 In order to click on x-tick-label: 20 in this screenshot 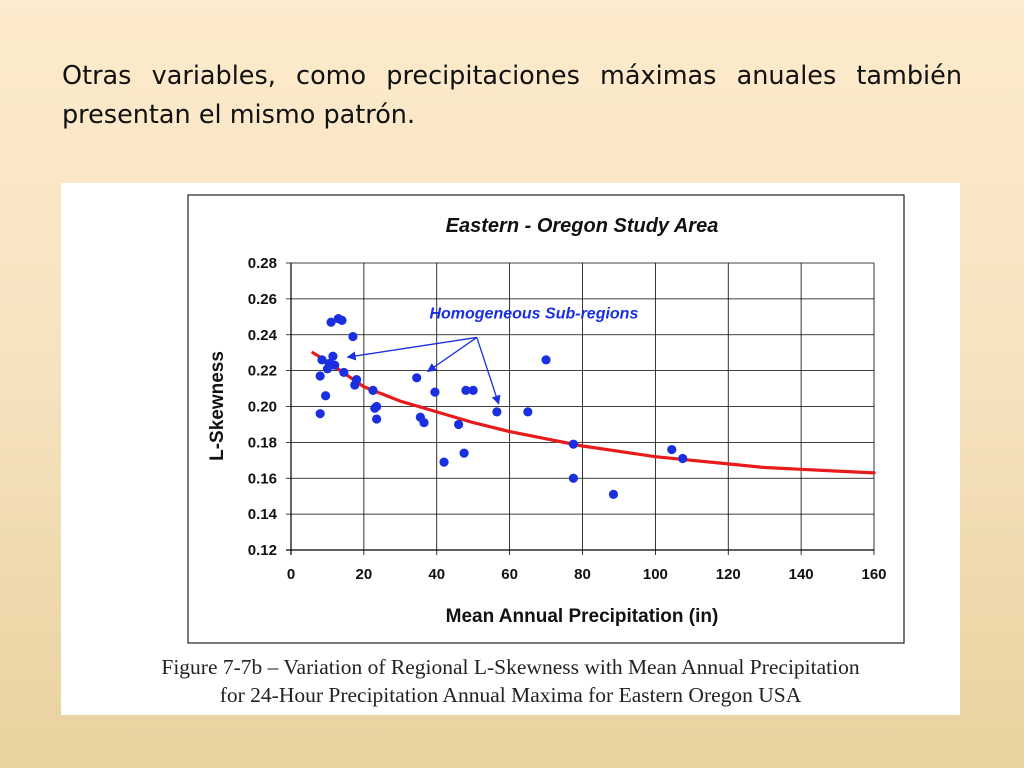, I will do `click(364, 574)`.